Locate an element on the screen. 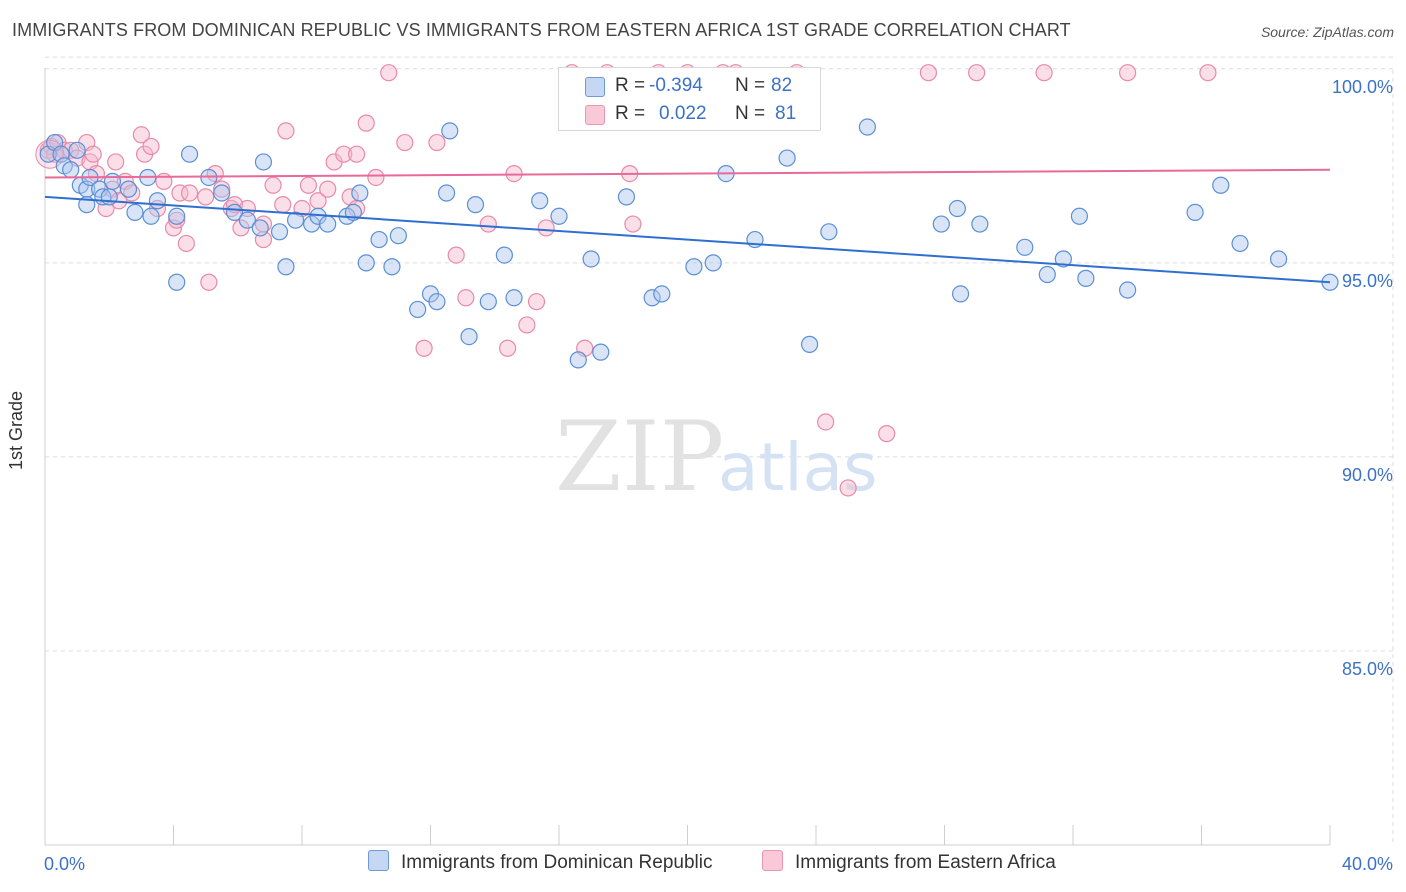  legend-r-value-series2: 0.022 is located at coordinates (683, 113).